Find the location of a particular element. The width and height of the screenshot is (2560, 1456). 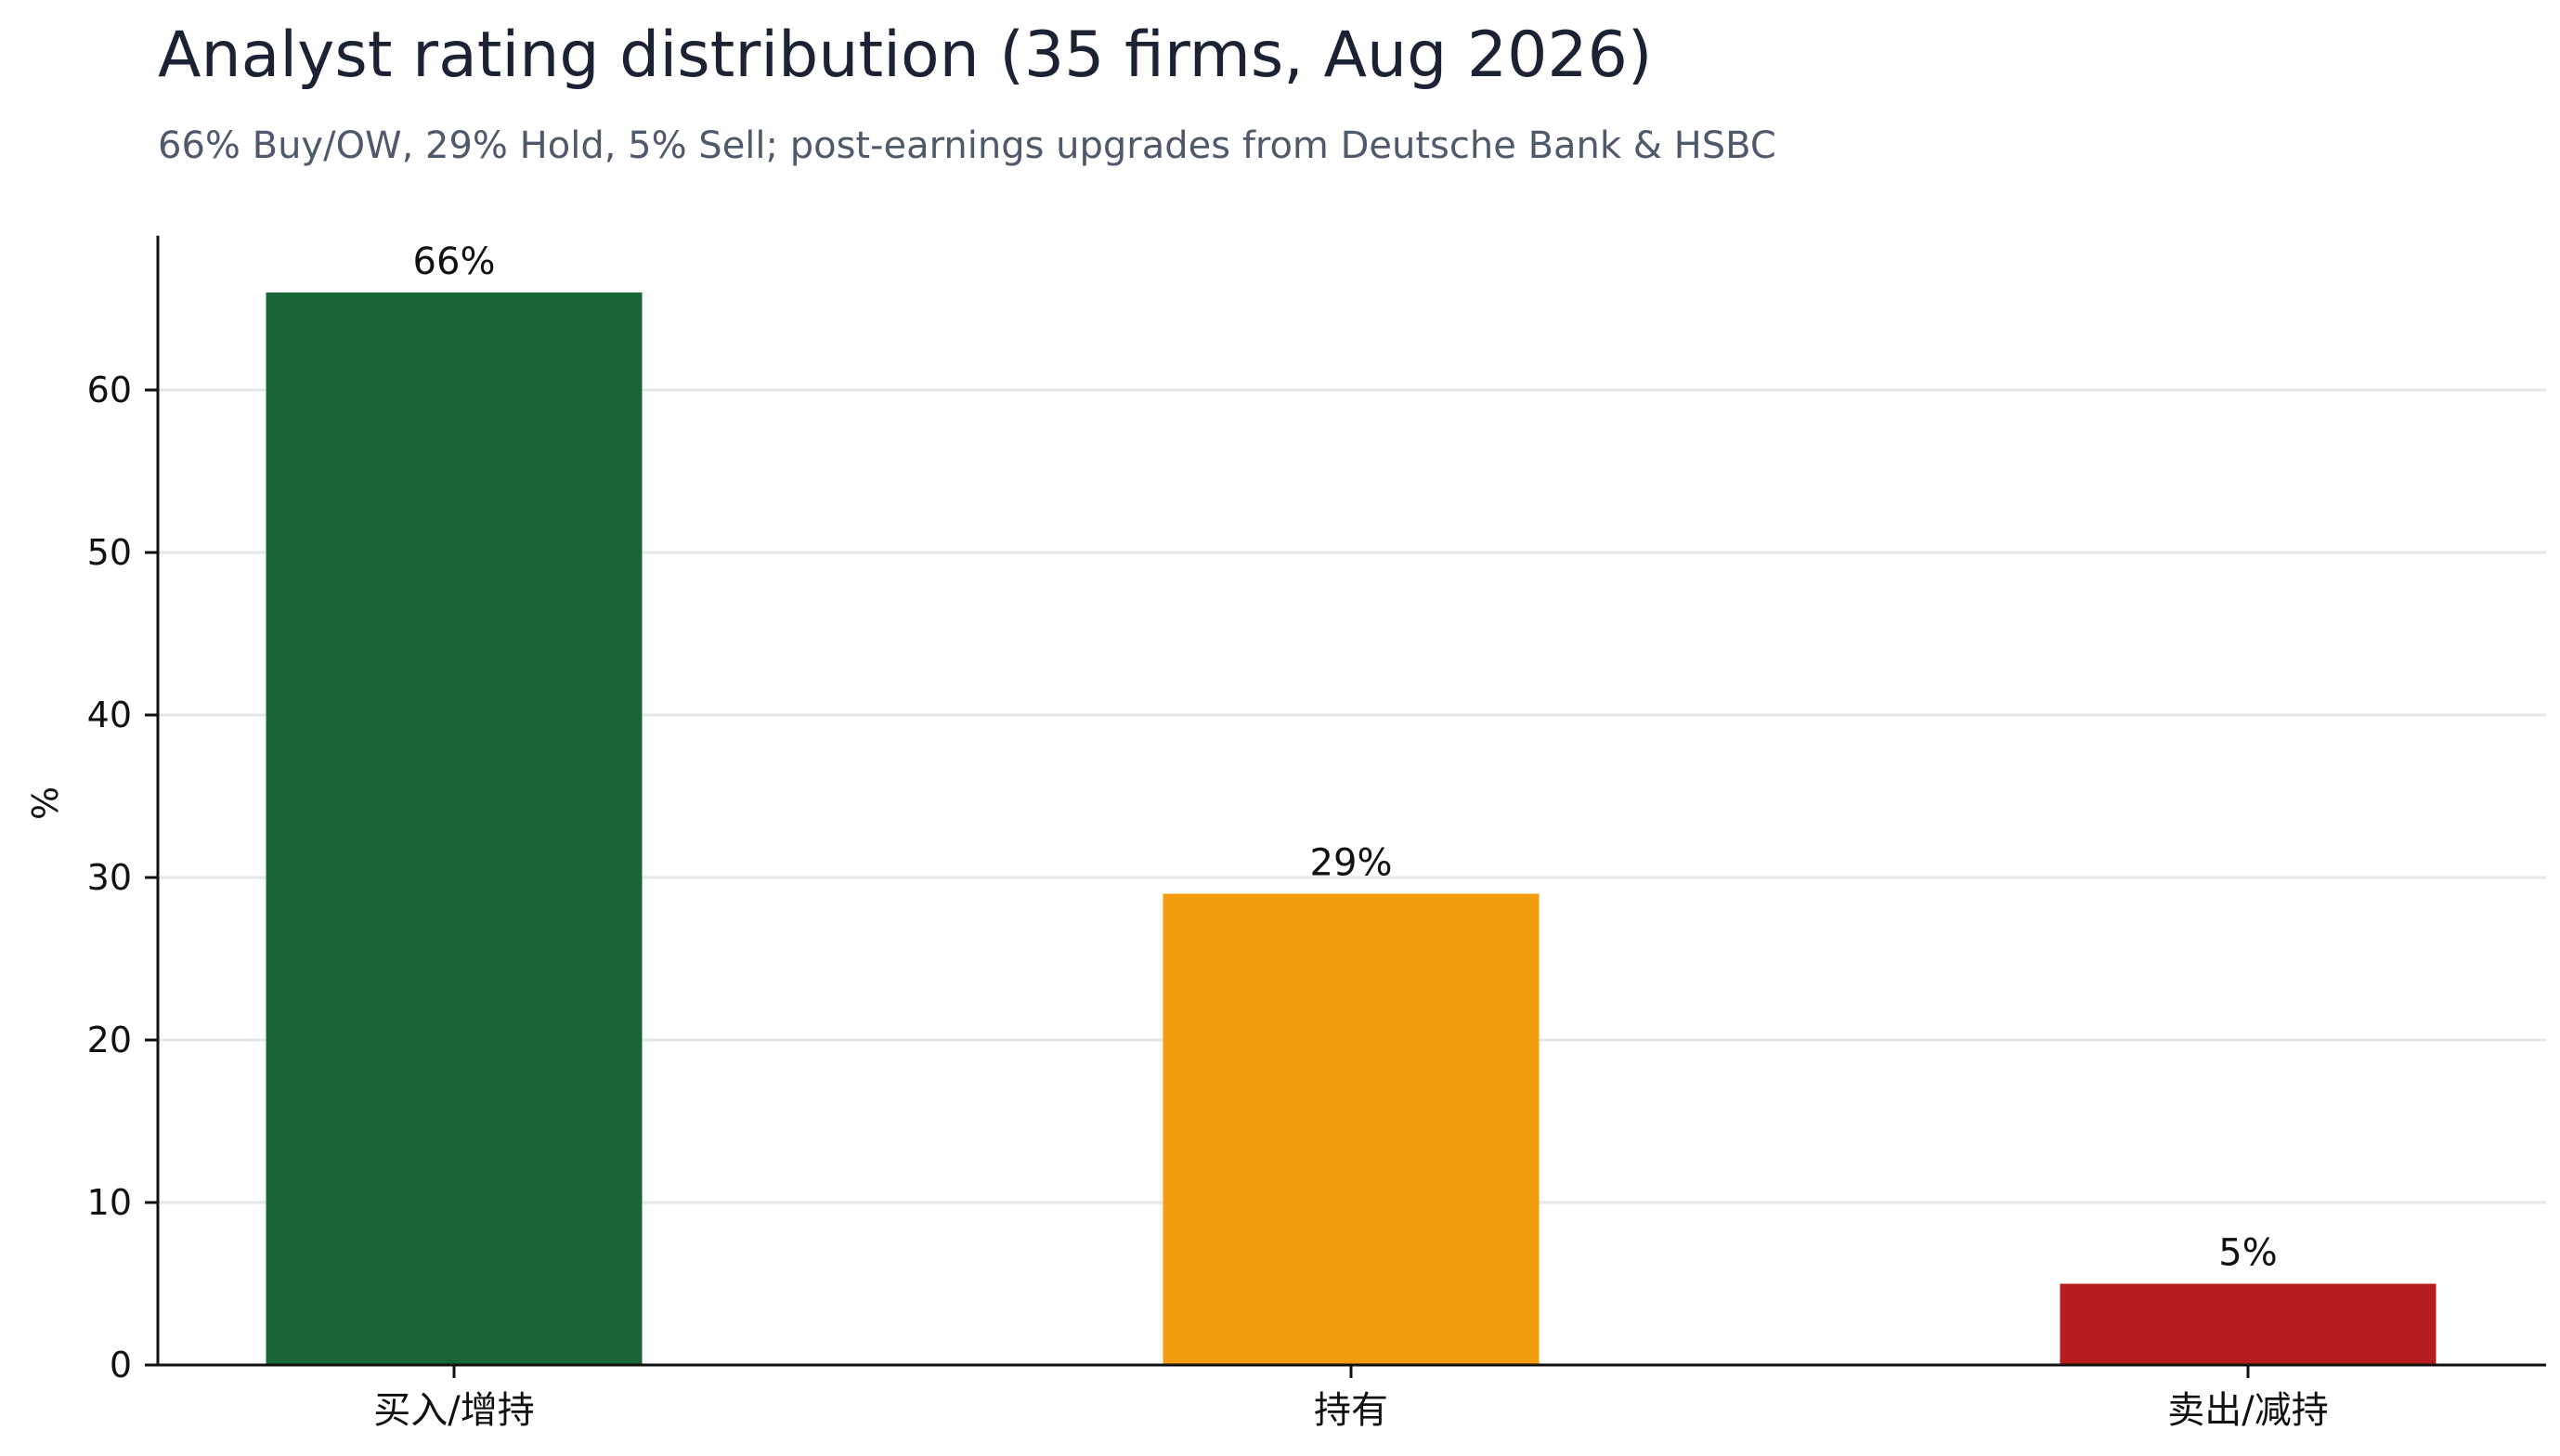

y-tick-label-30: 30 is located at coordinates (109, 877).